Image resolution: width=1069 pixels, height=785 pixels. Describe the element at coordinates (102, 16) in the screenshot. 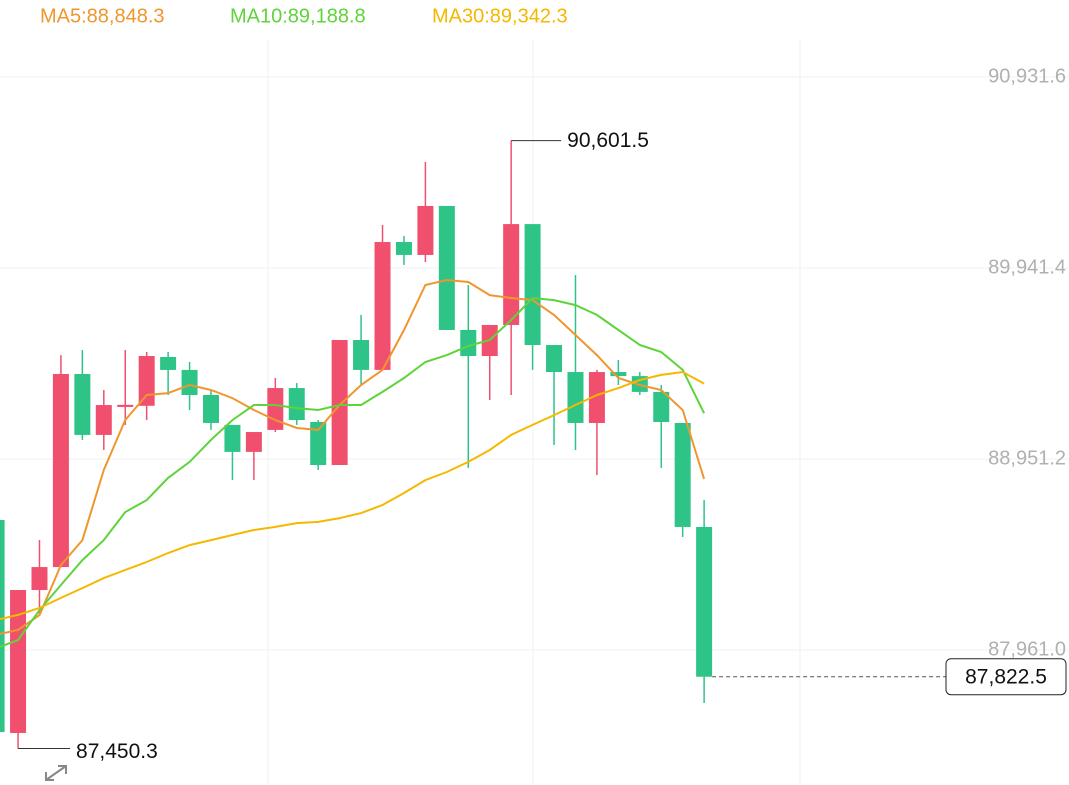

I see `legend-entry: MA5:88,848.3` at that location.